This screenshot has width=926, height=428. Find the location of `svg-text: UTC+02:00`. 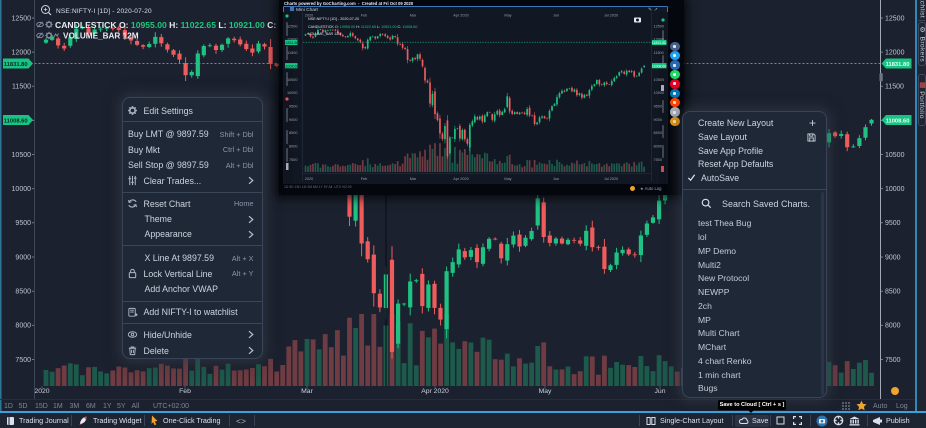

svg-text: UTC+02:00 is located at coordinates (171, 406).